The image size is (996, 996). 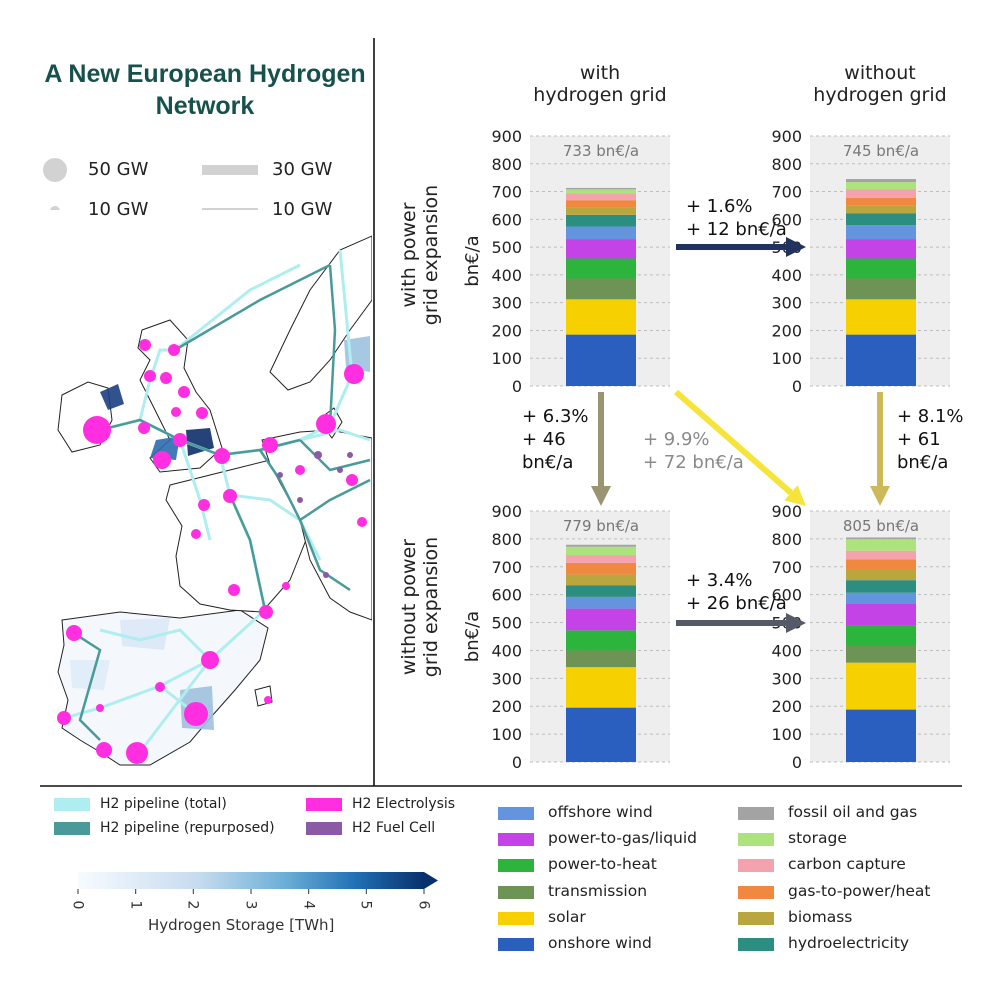 I want to click on legend-swatch-biomass, so click(x=756, y=918).